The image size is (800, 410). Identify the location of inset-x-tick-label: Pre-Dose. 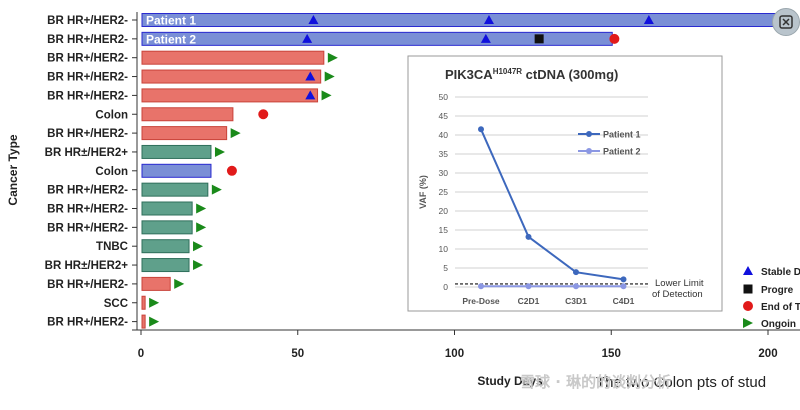
(481, 301).